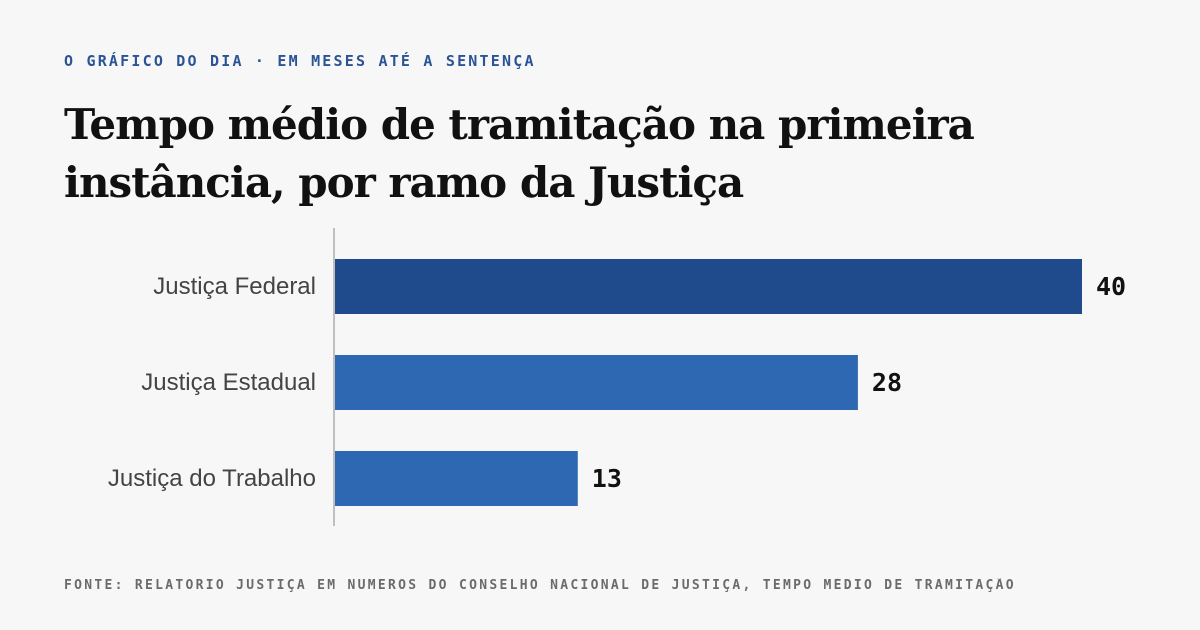 The width and height of the screenshot is (1200, 630). I want to click on category-label: Justiça Estadual, so click(228, 382).